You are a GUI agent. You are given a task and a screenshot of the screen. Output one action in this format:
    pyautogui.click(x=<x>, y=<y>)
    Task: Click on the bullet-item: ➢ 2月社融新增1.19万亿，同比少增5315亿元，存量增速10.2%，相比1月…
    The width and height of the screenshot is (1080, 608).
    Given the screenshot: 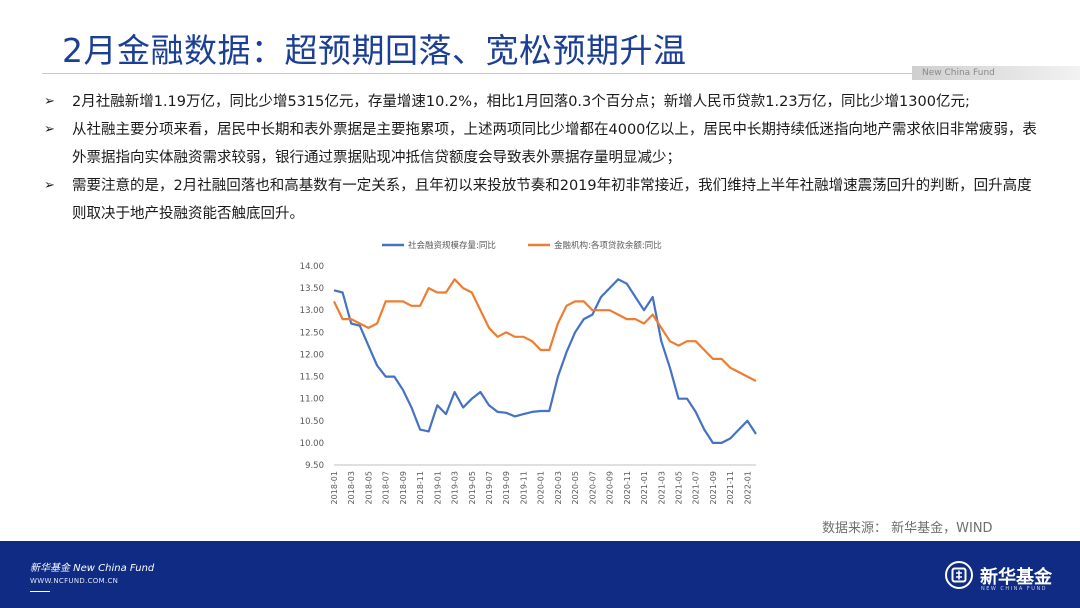 What is the action you would take?
    pyautogui.click(x=544, y=102)
    